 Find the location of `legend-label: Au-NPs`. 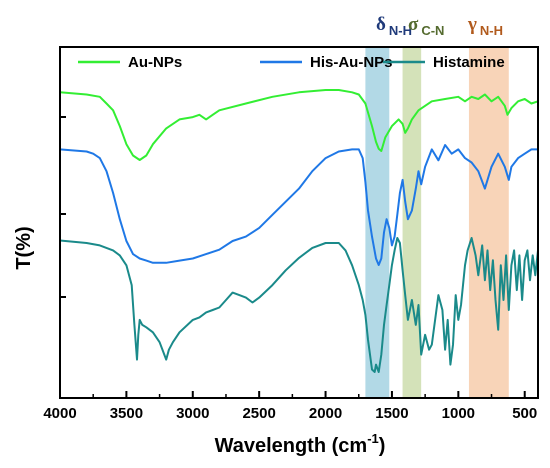

legend-label: Au-NPs is located at coordinates (155, 62).